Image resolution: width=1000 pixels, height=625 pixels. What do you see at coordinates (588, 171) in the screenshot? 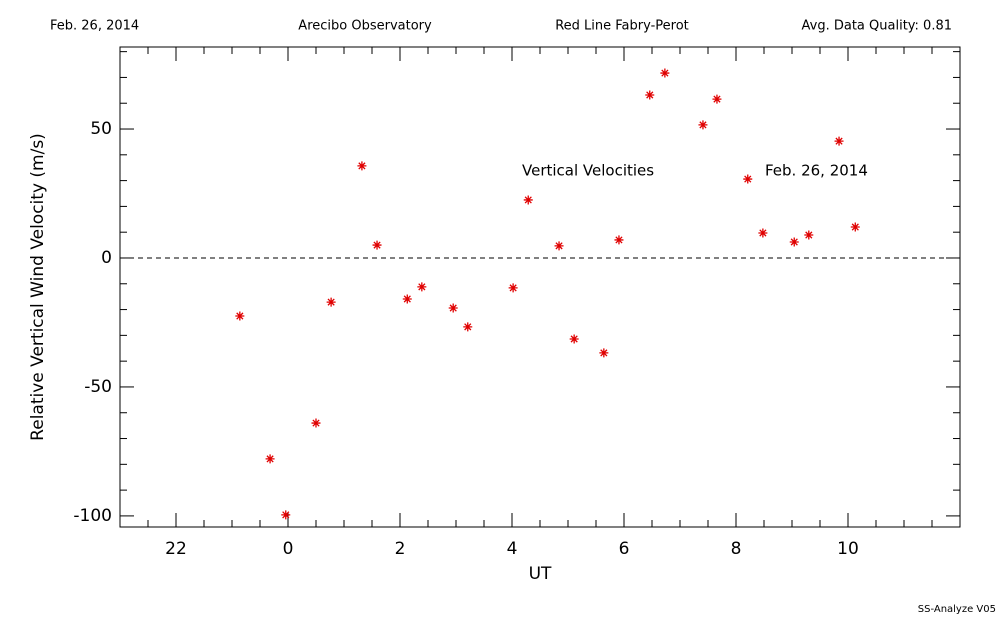
I see `annotation: Vertical Velocities` at bounding box center [588, 171].